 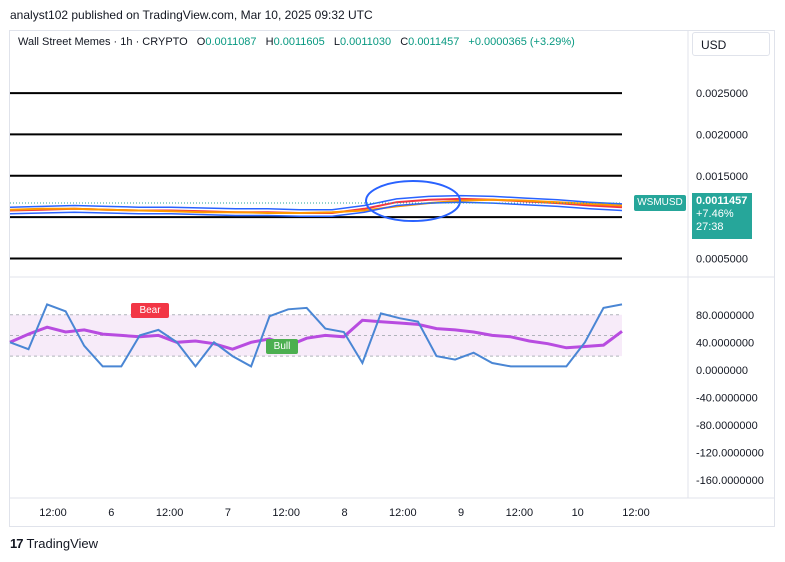 What do you see at coordinates (103, 42) in the screenshot?
I see `symbol-title: Wall Street Memes · 1h · CRYPTO` at bounding box center [103, 42].